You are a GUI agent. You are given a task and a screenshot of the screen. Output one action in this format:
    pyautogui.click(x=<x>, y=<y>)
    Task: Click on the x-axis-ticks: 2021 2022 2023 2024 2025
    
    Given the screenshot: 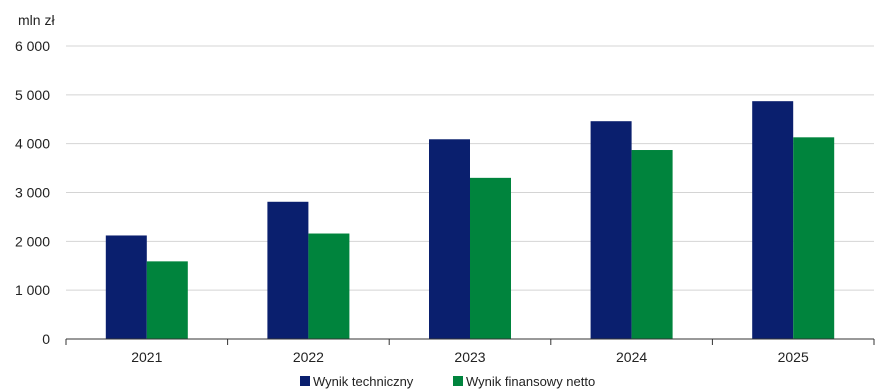 What is the action you would take?
    pyautogui.click(x=470, y=352)
    